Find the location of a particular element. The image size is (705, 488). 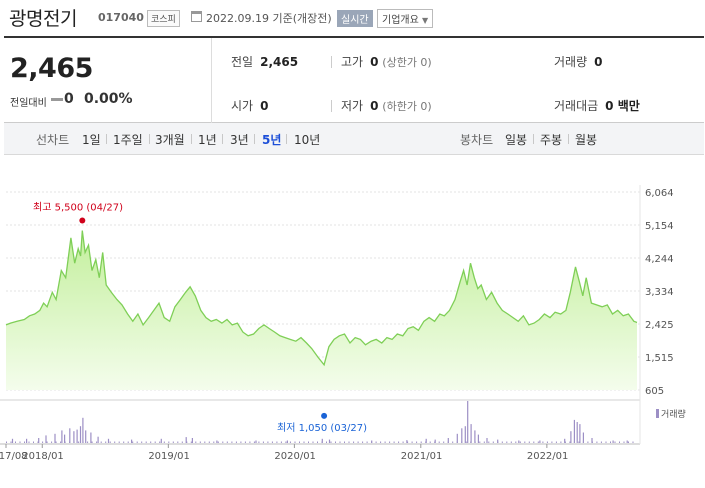

low-value: 0 is located at coordinates (374, 106).